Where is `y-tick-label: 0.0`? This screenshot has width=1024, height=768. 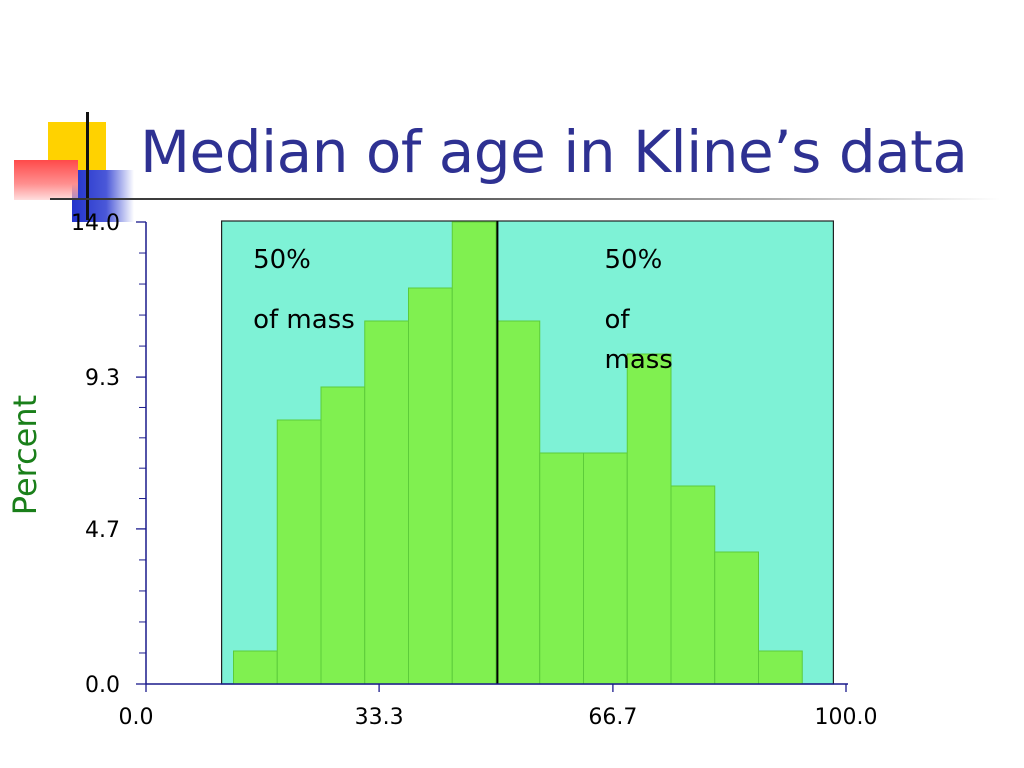
y-tick-label: 0.0 is located at coordinates (102, 685).